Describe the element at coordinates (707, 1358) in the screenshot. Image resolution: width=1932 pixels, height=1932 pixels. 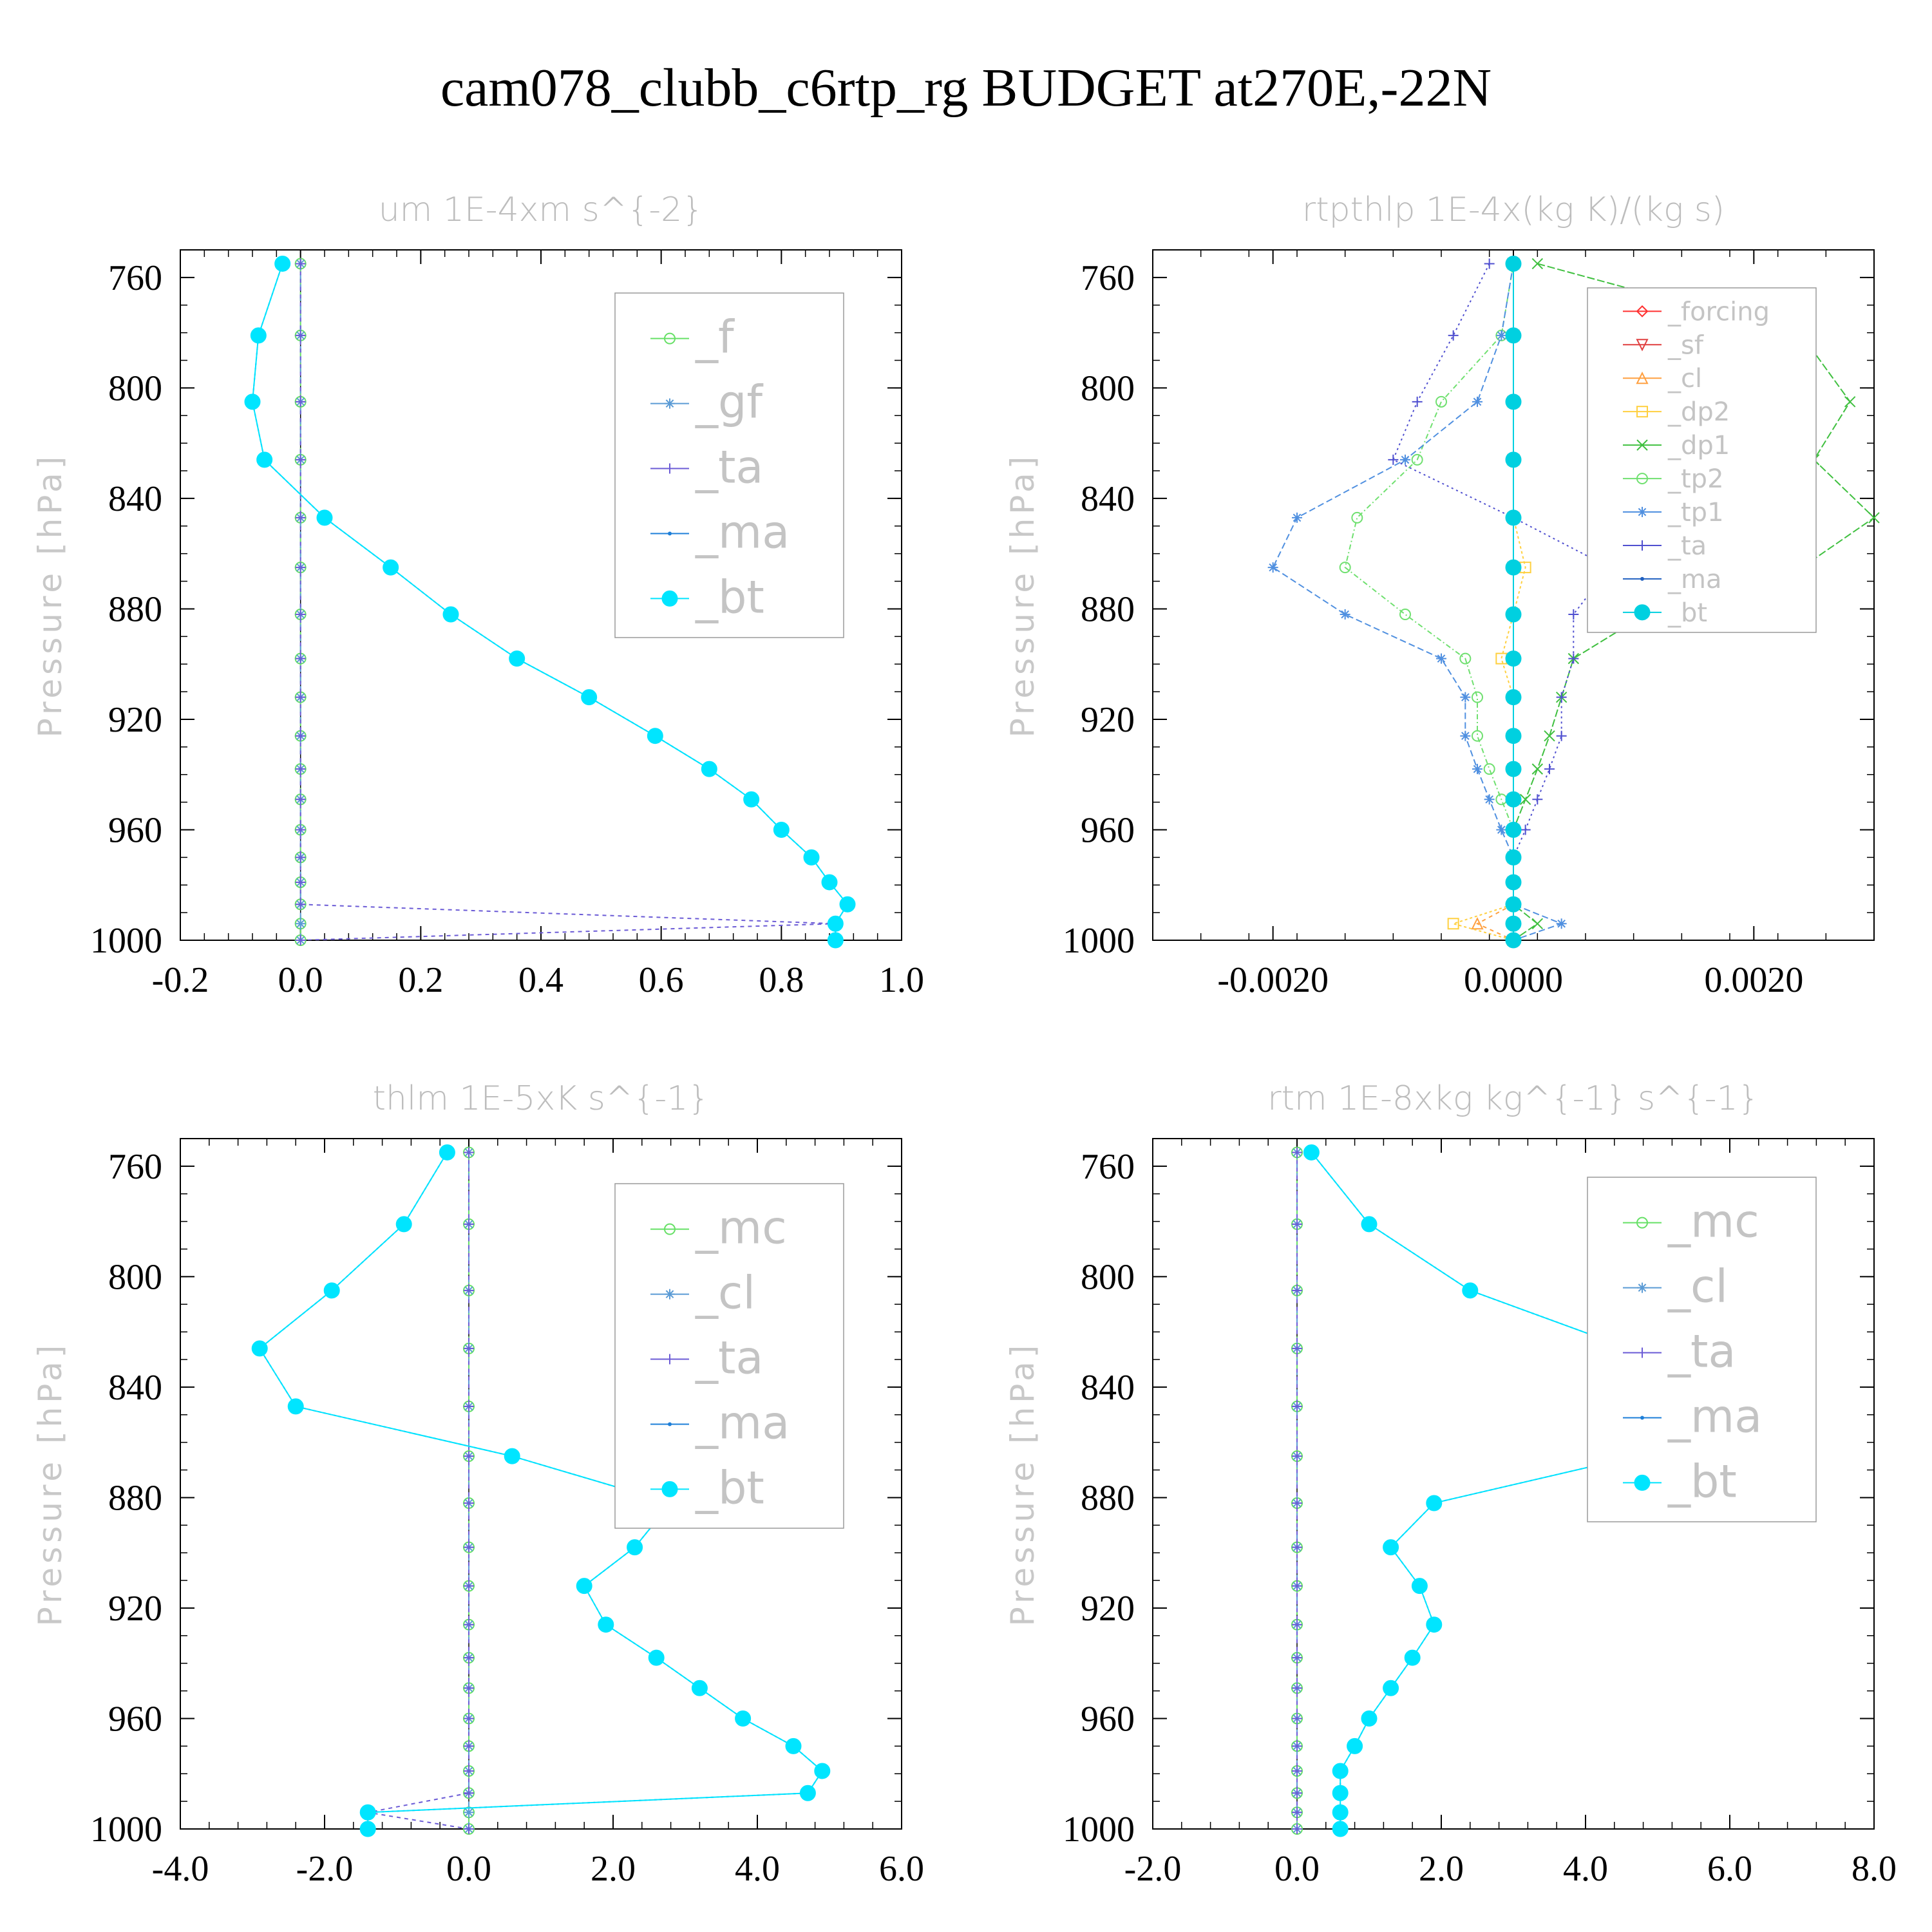
I see `legend-entry: _ta` at that location.